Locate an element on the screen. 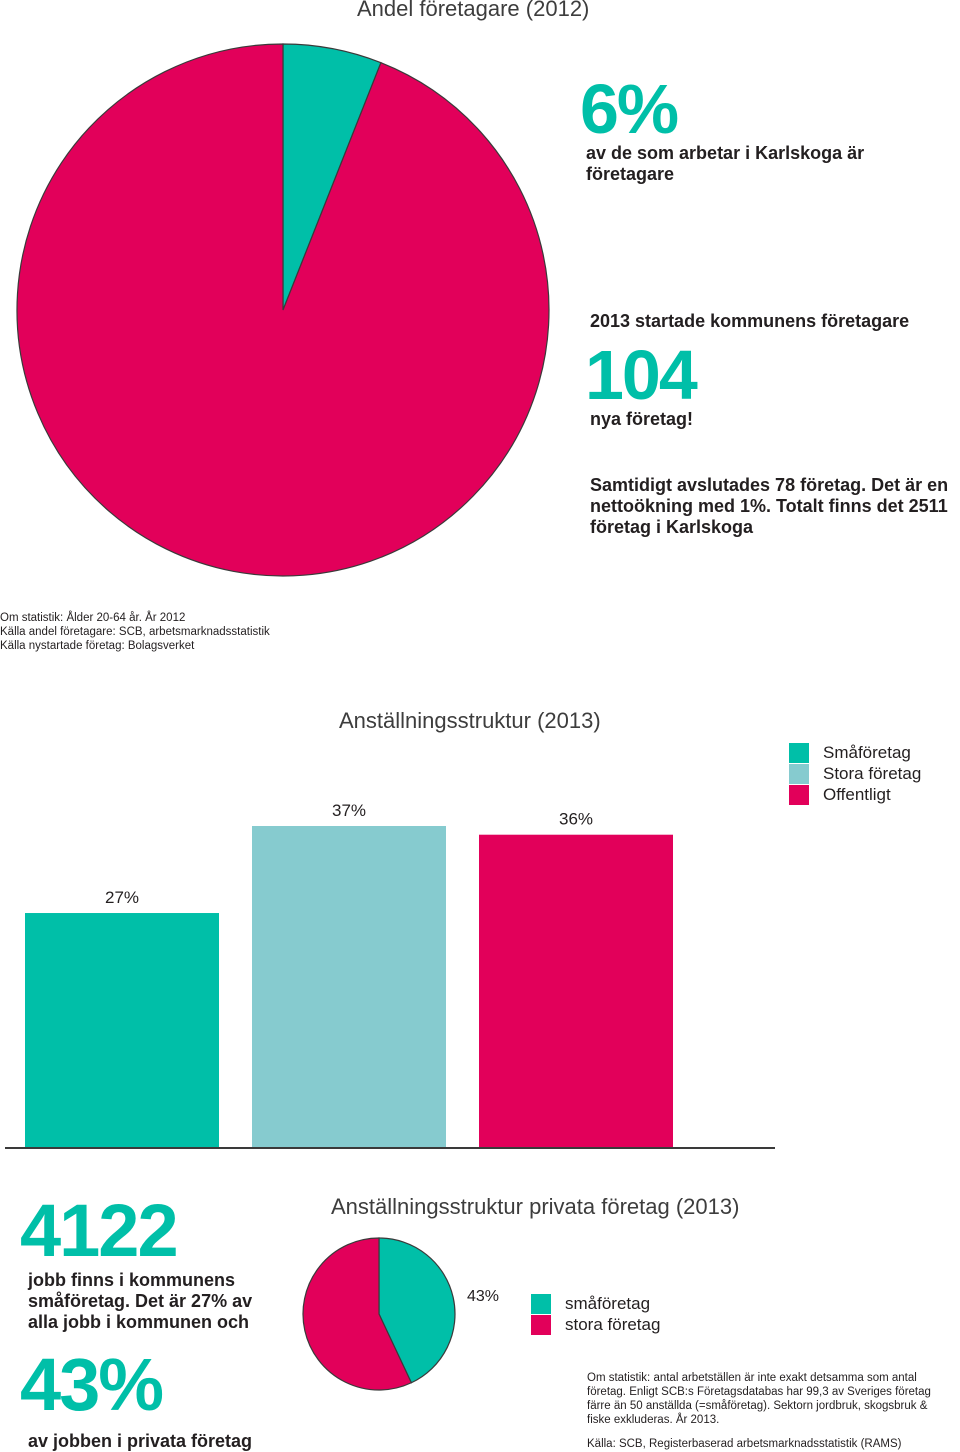  pie2-legend-item-stora-foretag: stora företag is located at coordinates (595, 1324).